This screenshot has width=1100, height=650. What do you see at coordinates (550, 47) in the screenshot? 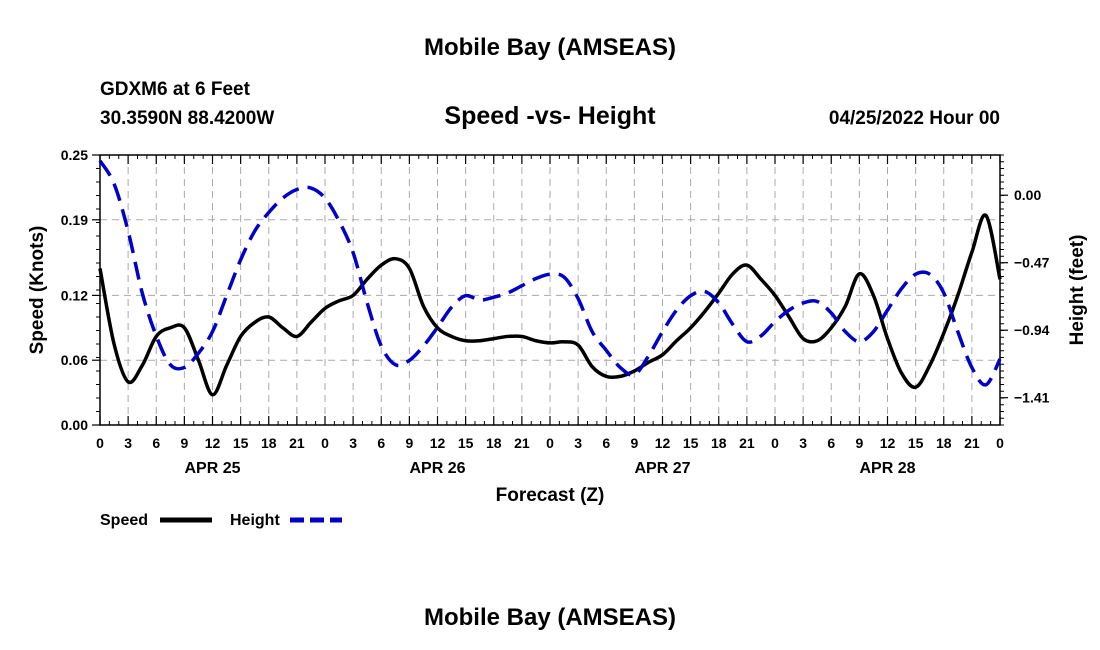
I see `page-title: Mobile Bay (AMSEAS)` at bounding box center [550, 47].